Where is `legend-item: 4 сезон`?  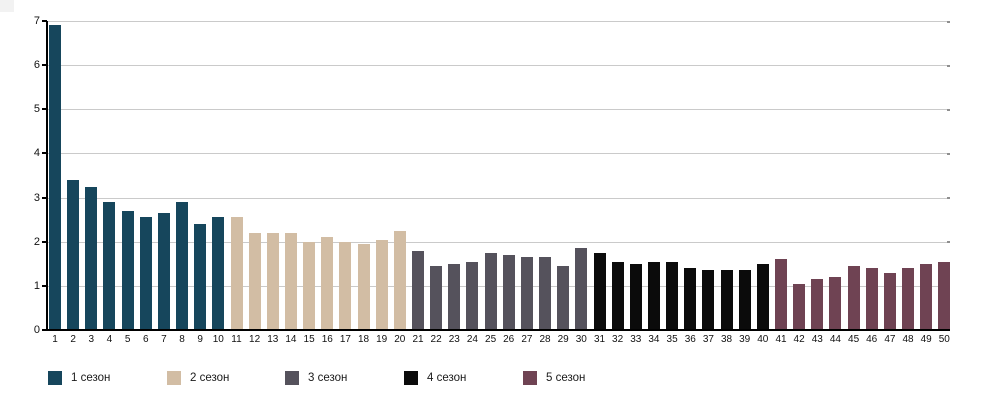
legend-item: 4 сезон is located at coordinates (435, 378).